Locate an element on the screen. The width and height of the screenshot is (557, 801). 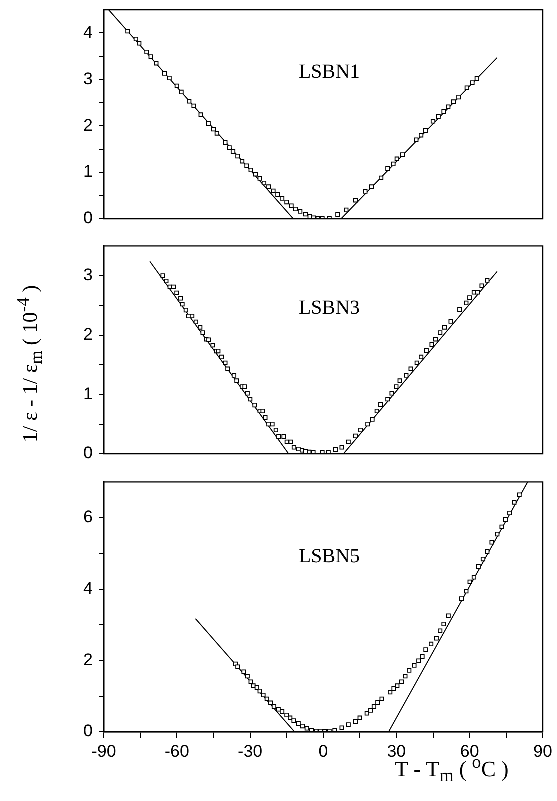
annotation: LSBN5 is located at coordinates (329, 556).